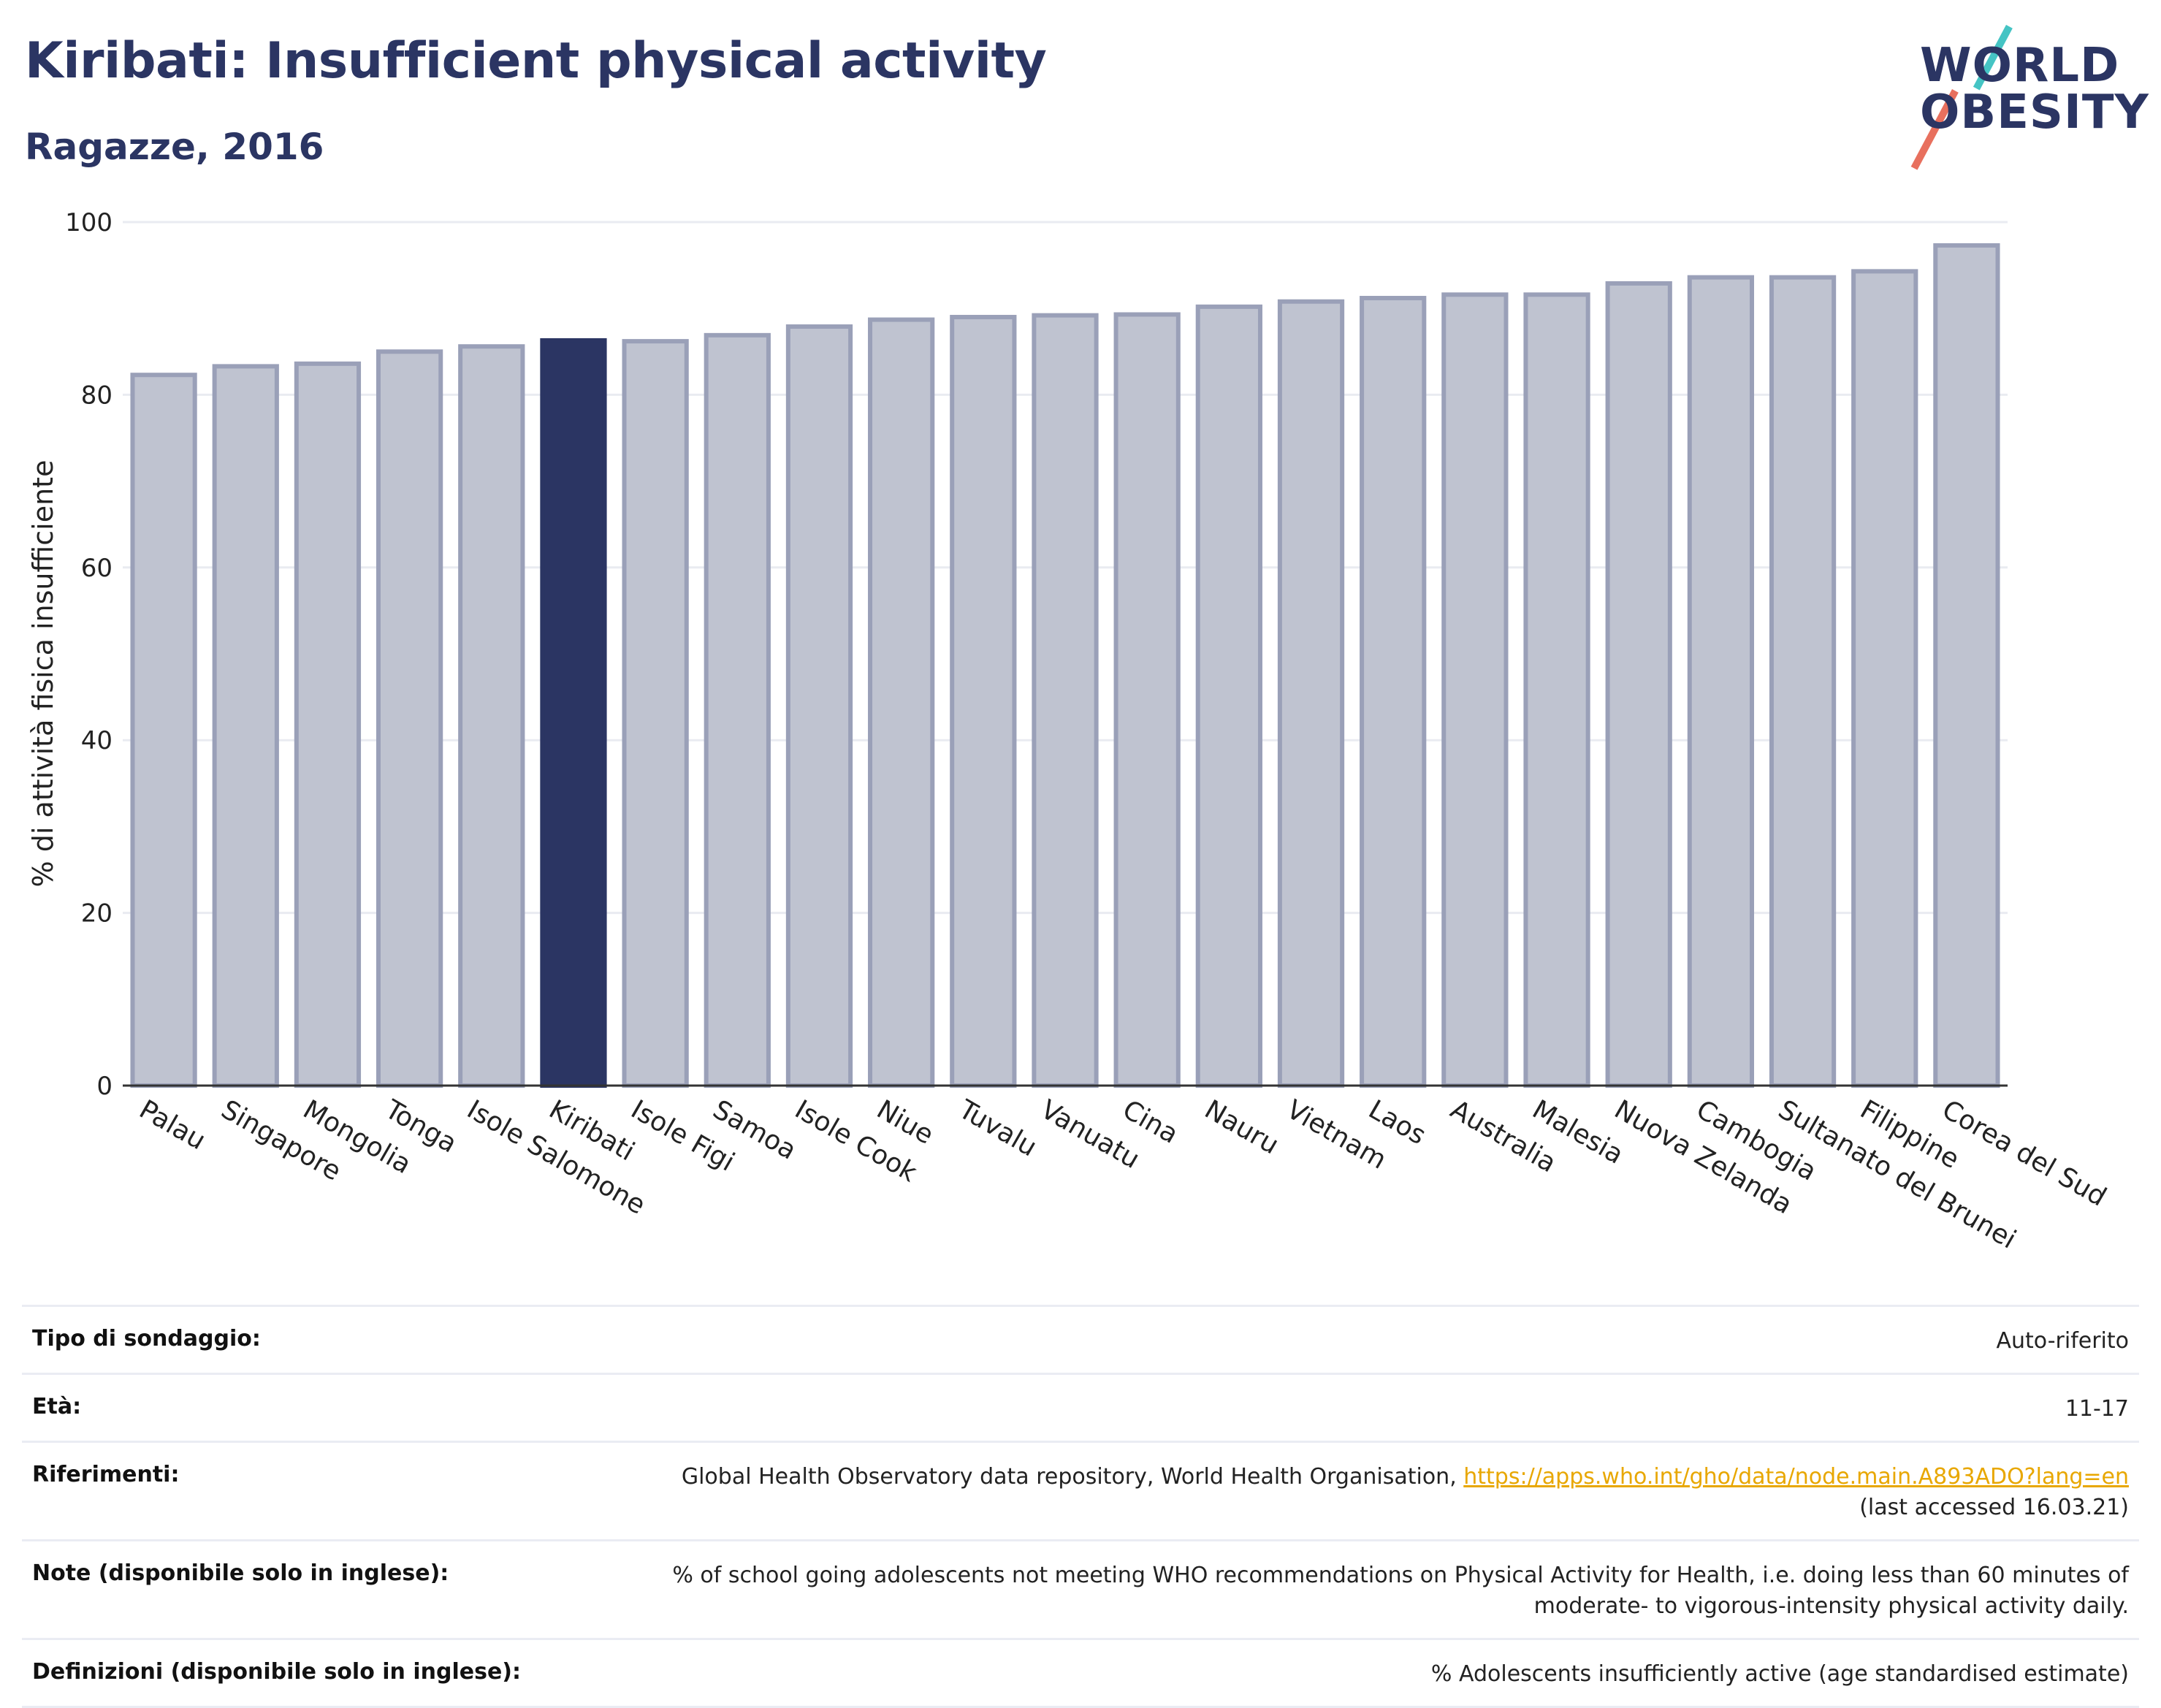  What do you see at coordinates (737, 710) in the screenshot?
I see `bar-samoa` at bounding box center [737, 710].